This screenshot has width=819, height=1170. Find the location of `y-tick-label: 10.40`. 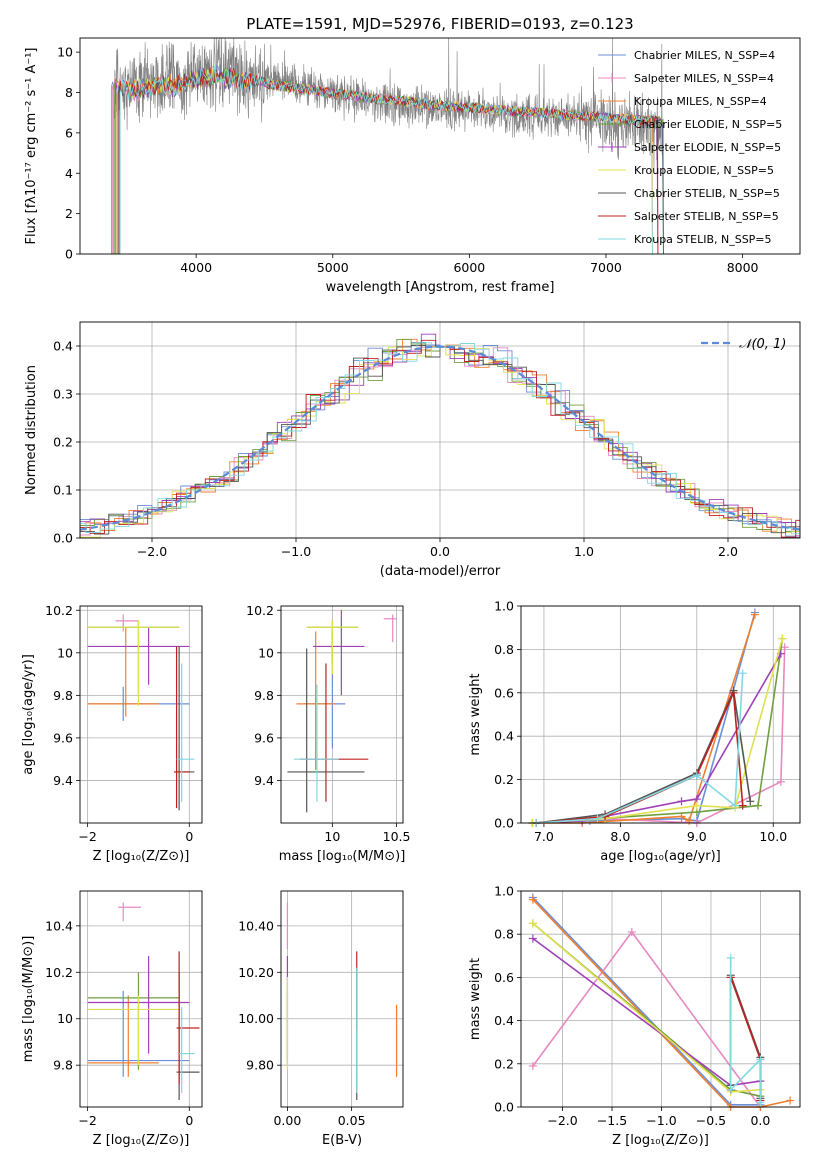

y-tick-label: 10.40 is located at coordinates (256, 925).